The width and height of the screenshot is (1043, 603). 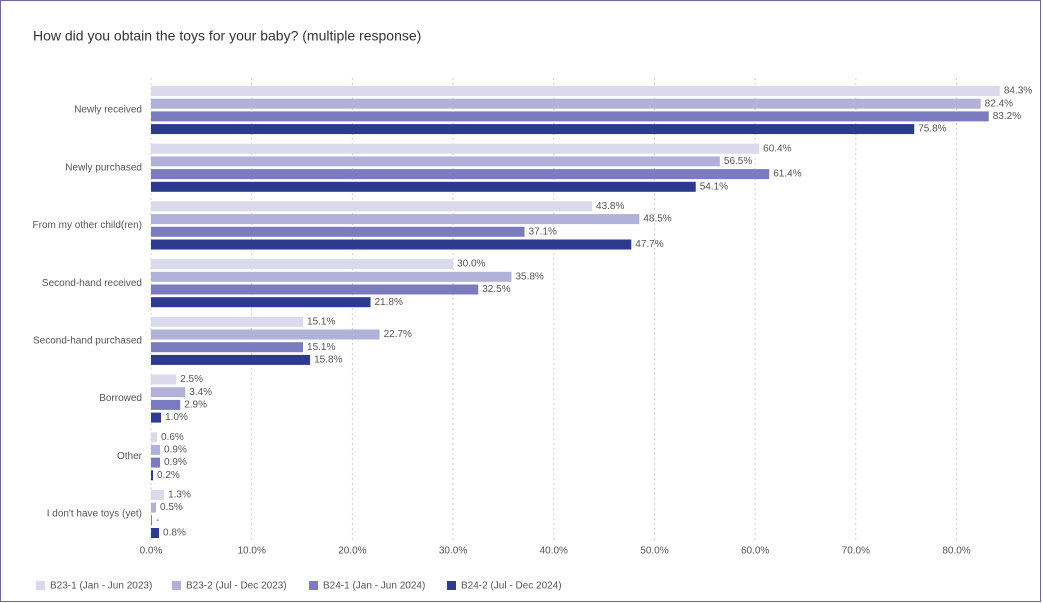 What do you see at coordinates (657, 219) in the screenshot?
I see `value-label: 48.5%` at bounding box center [657, 219].